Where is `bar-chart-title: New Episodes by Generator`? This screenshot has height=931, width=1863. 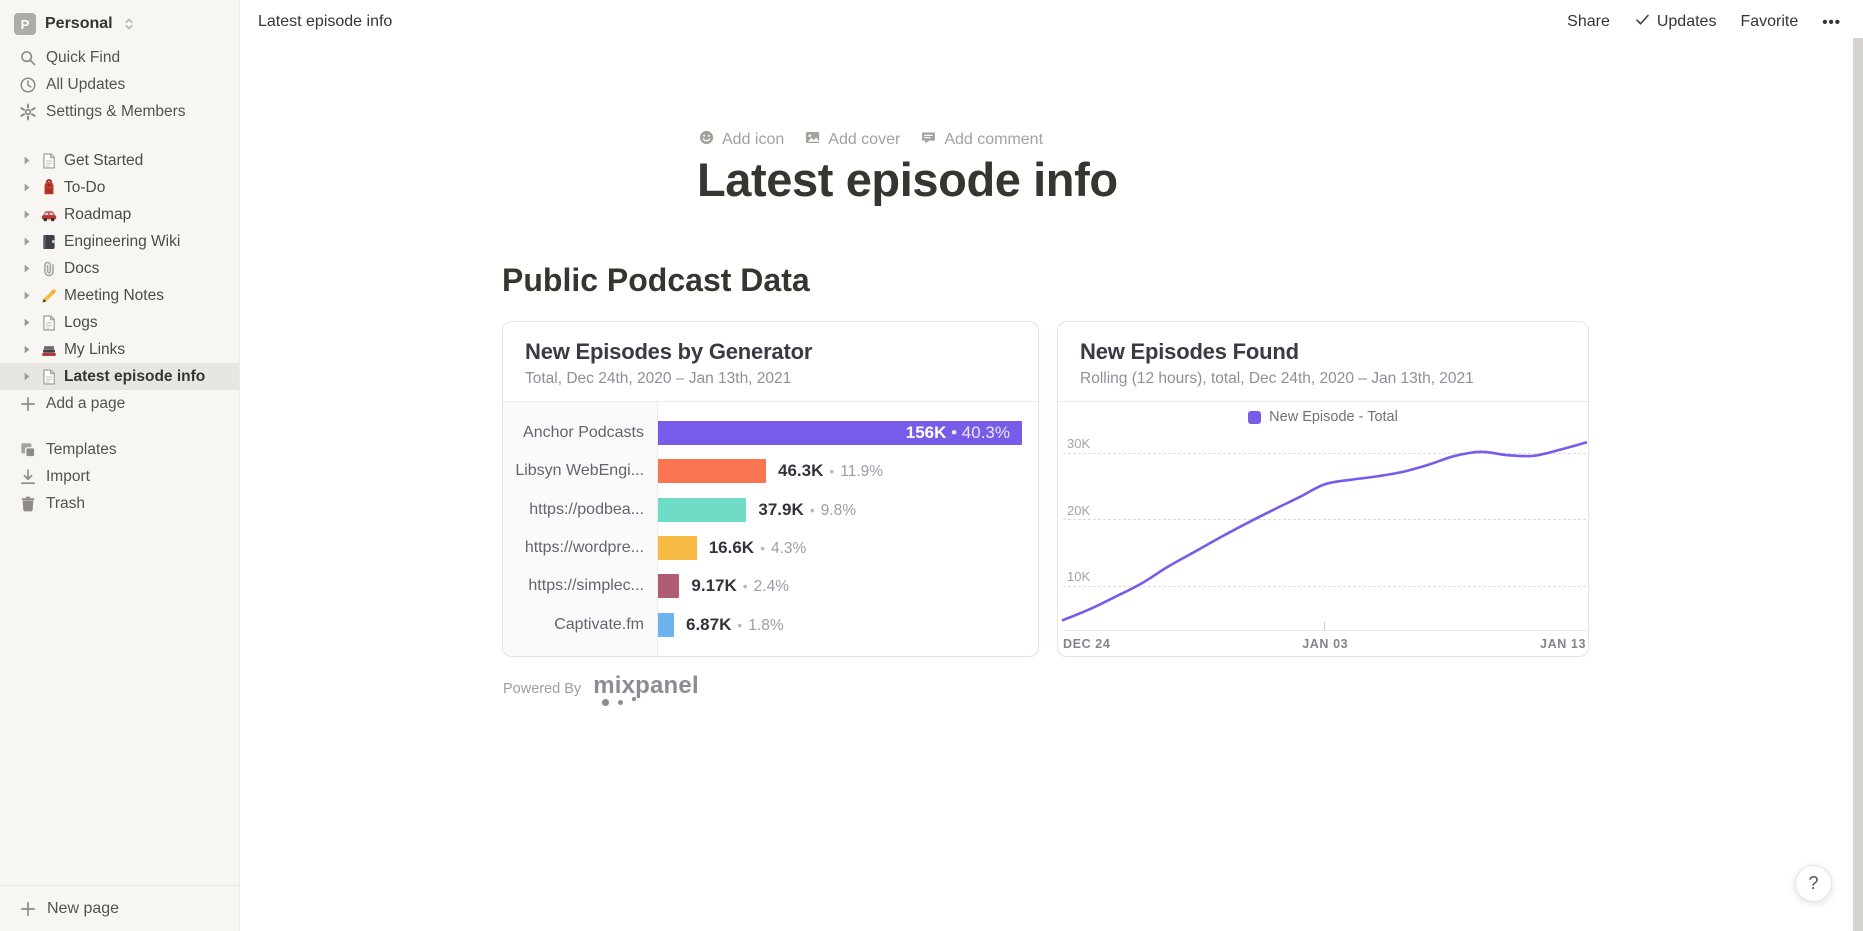
bar-chart-title: New Episodes by Generator is located at coordinates (669, 351).